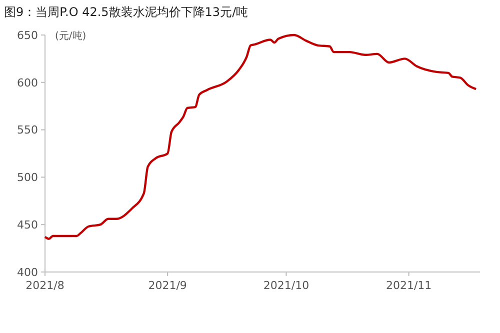 The height and width of the screenshot is (333, 500). Describe the element at coordinates (27, 272) in the screenshot. I see `y-tick-label: 400` at that location.